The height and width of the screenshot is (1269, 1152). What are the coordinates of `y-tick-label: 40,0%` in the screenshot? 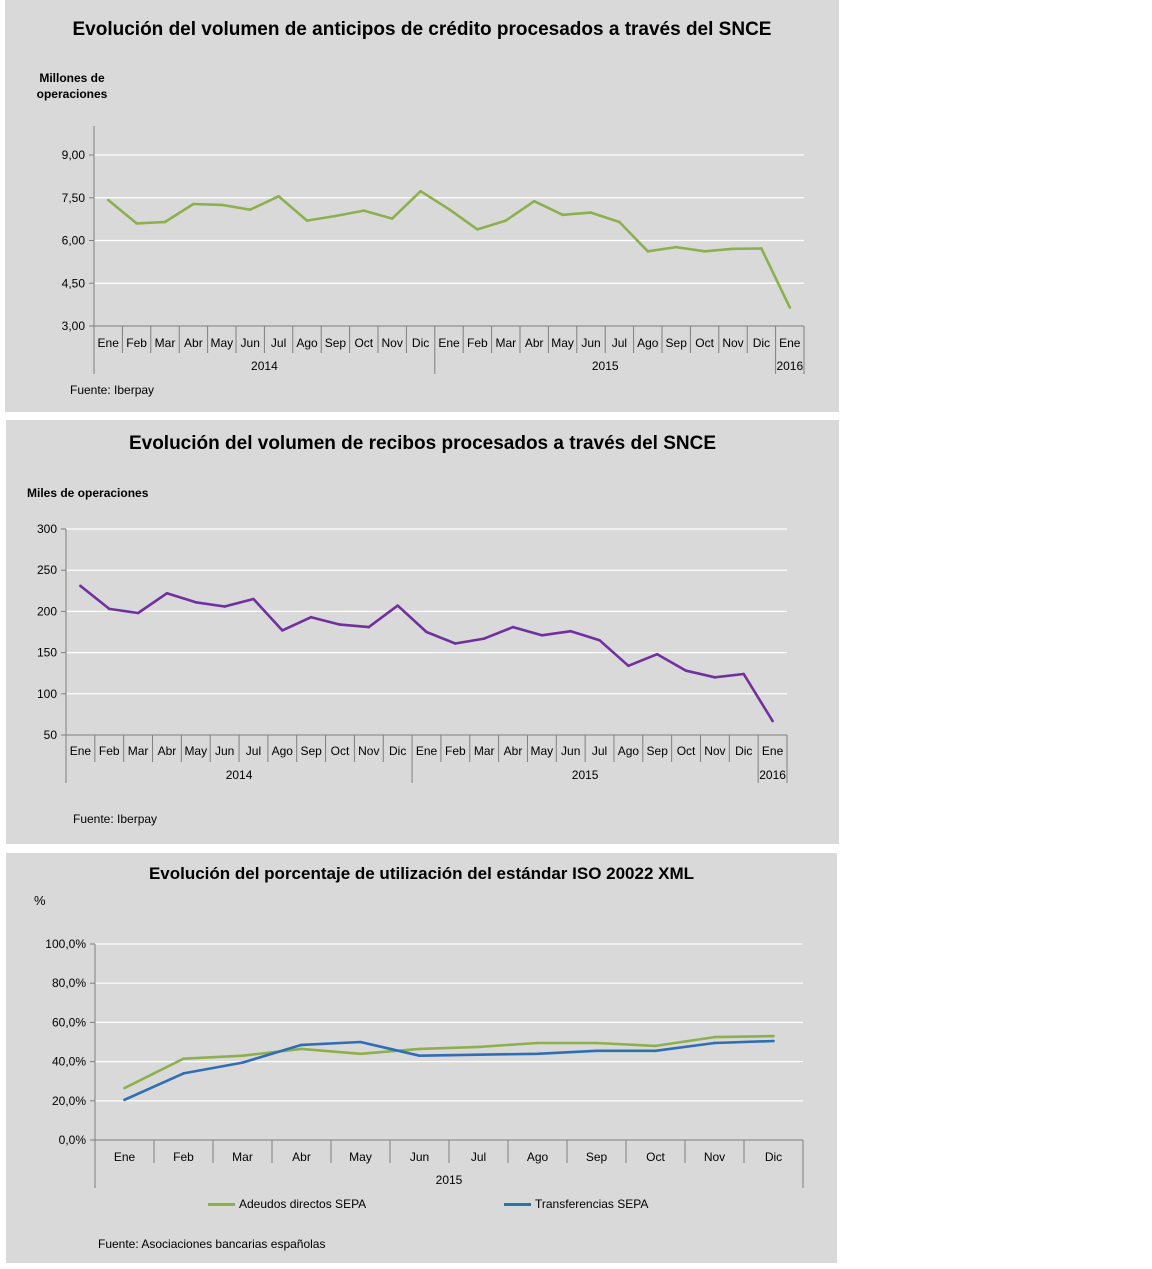 It's located at (69, 1062).